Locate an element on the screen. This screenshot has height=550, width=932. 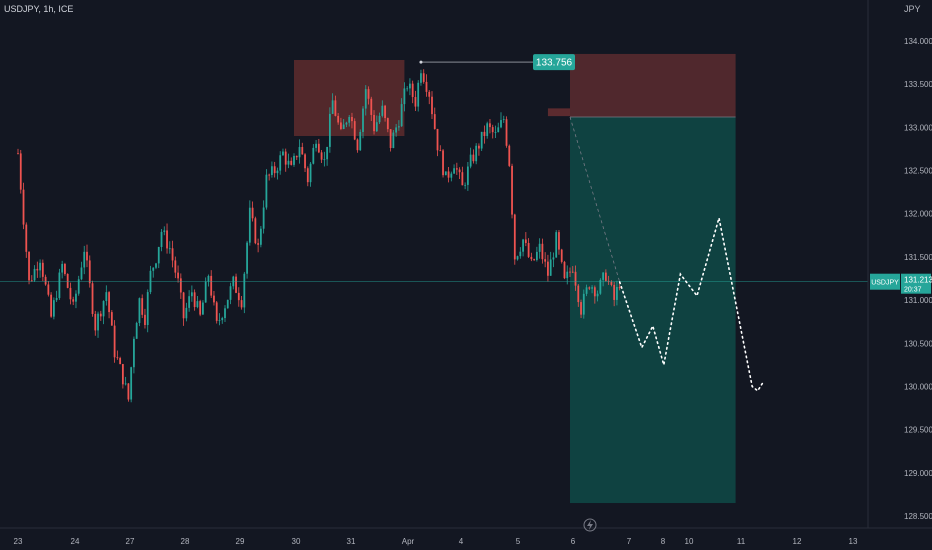
y-tick-label: 128.500 is located at coordinates (918, 516).